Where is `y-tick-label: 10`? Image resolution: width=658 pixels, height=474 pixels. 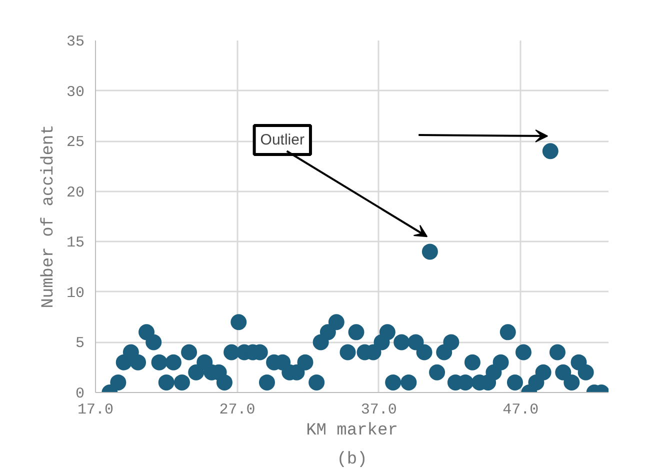
y-tick-label: 10 is located at coordinates (75, 293).